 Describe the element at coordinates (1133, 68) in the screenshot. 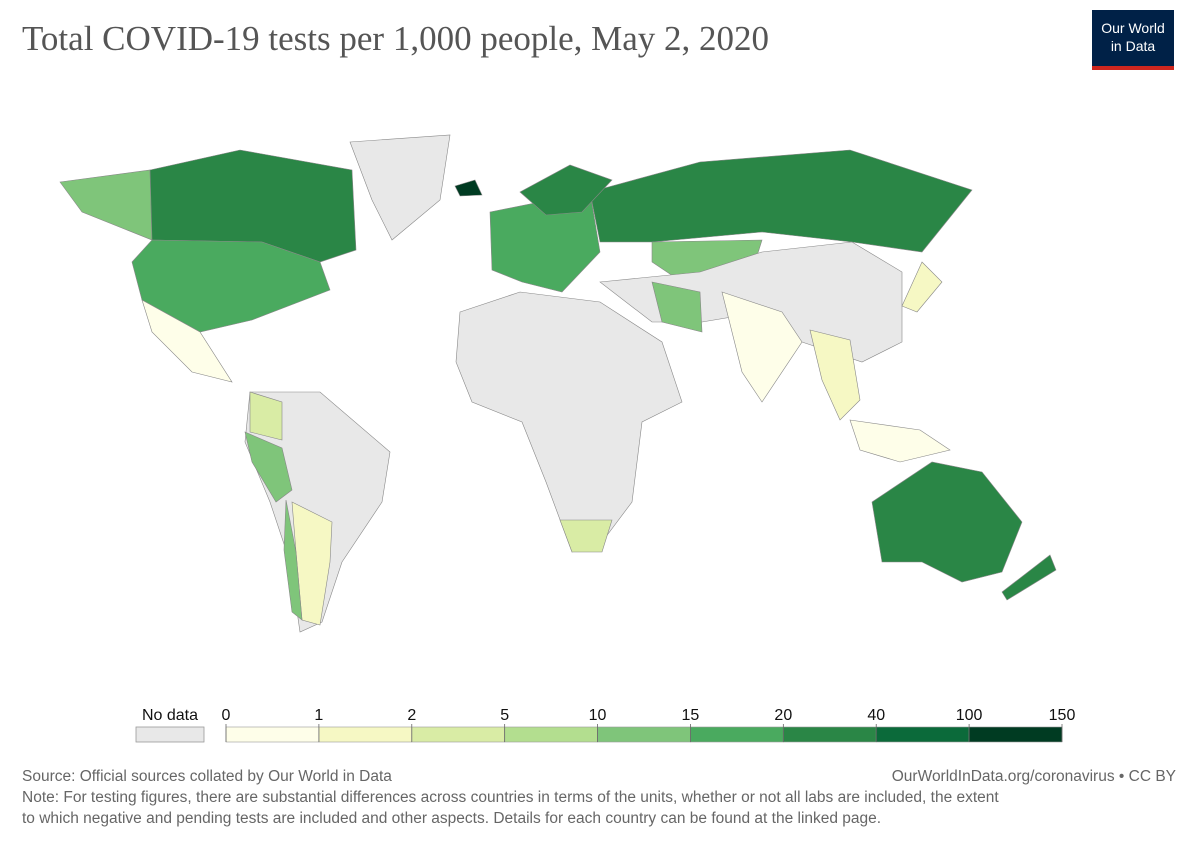

I see `logo-bar` at that location.